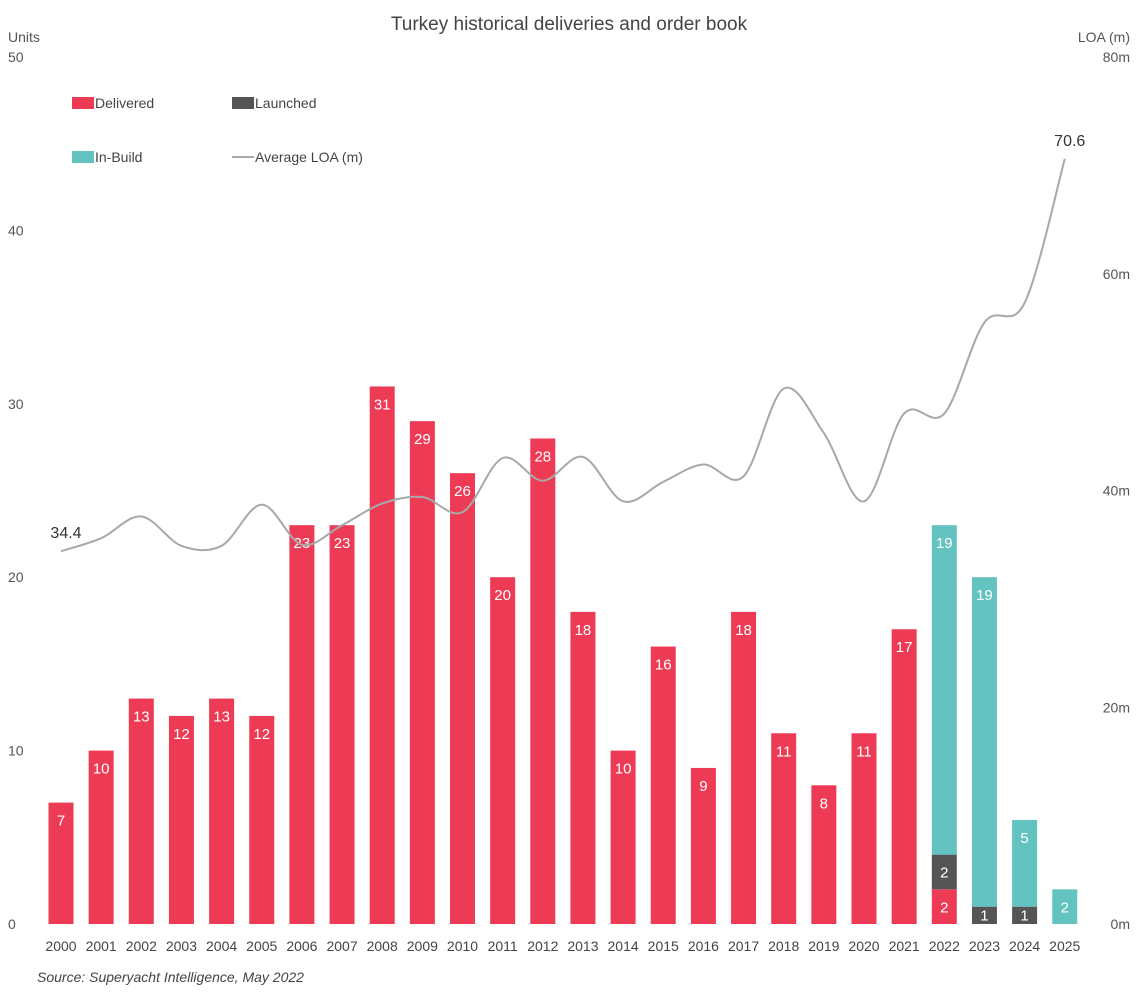 The width and height of the screenshot is (1138, 1005). I want to click on x-tick-label: 2003, so click(181, 946).